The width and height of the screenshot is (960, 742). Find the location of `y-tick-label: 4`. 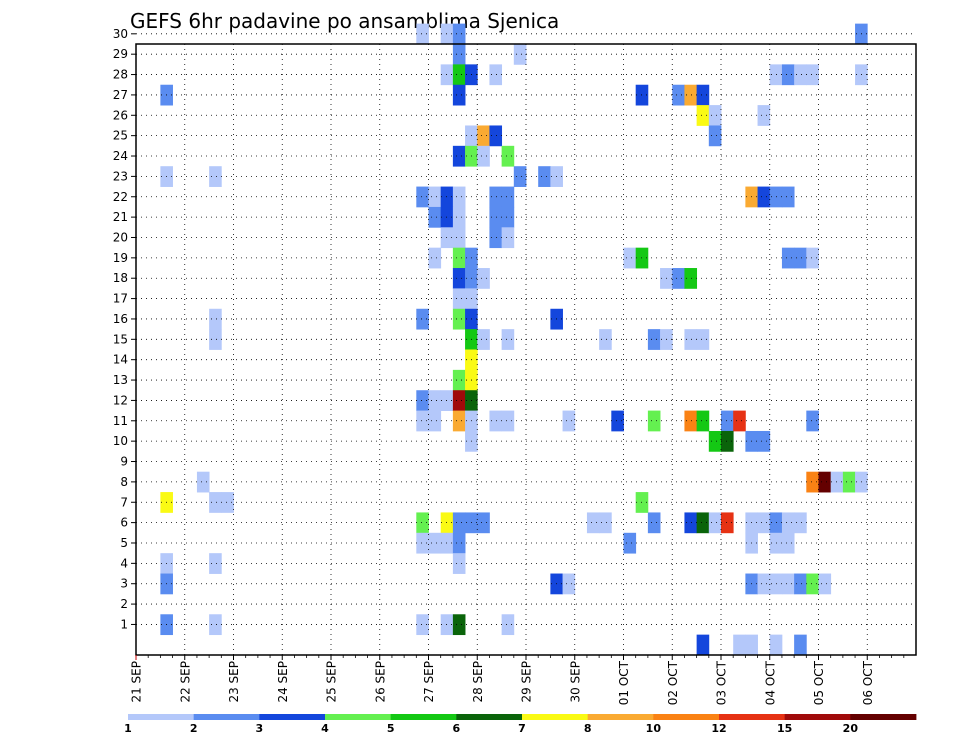

y-tick-label: 4 is located at coordinates (124, 563).